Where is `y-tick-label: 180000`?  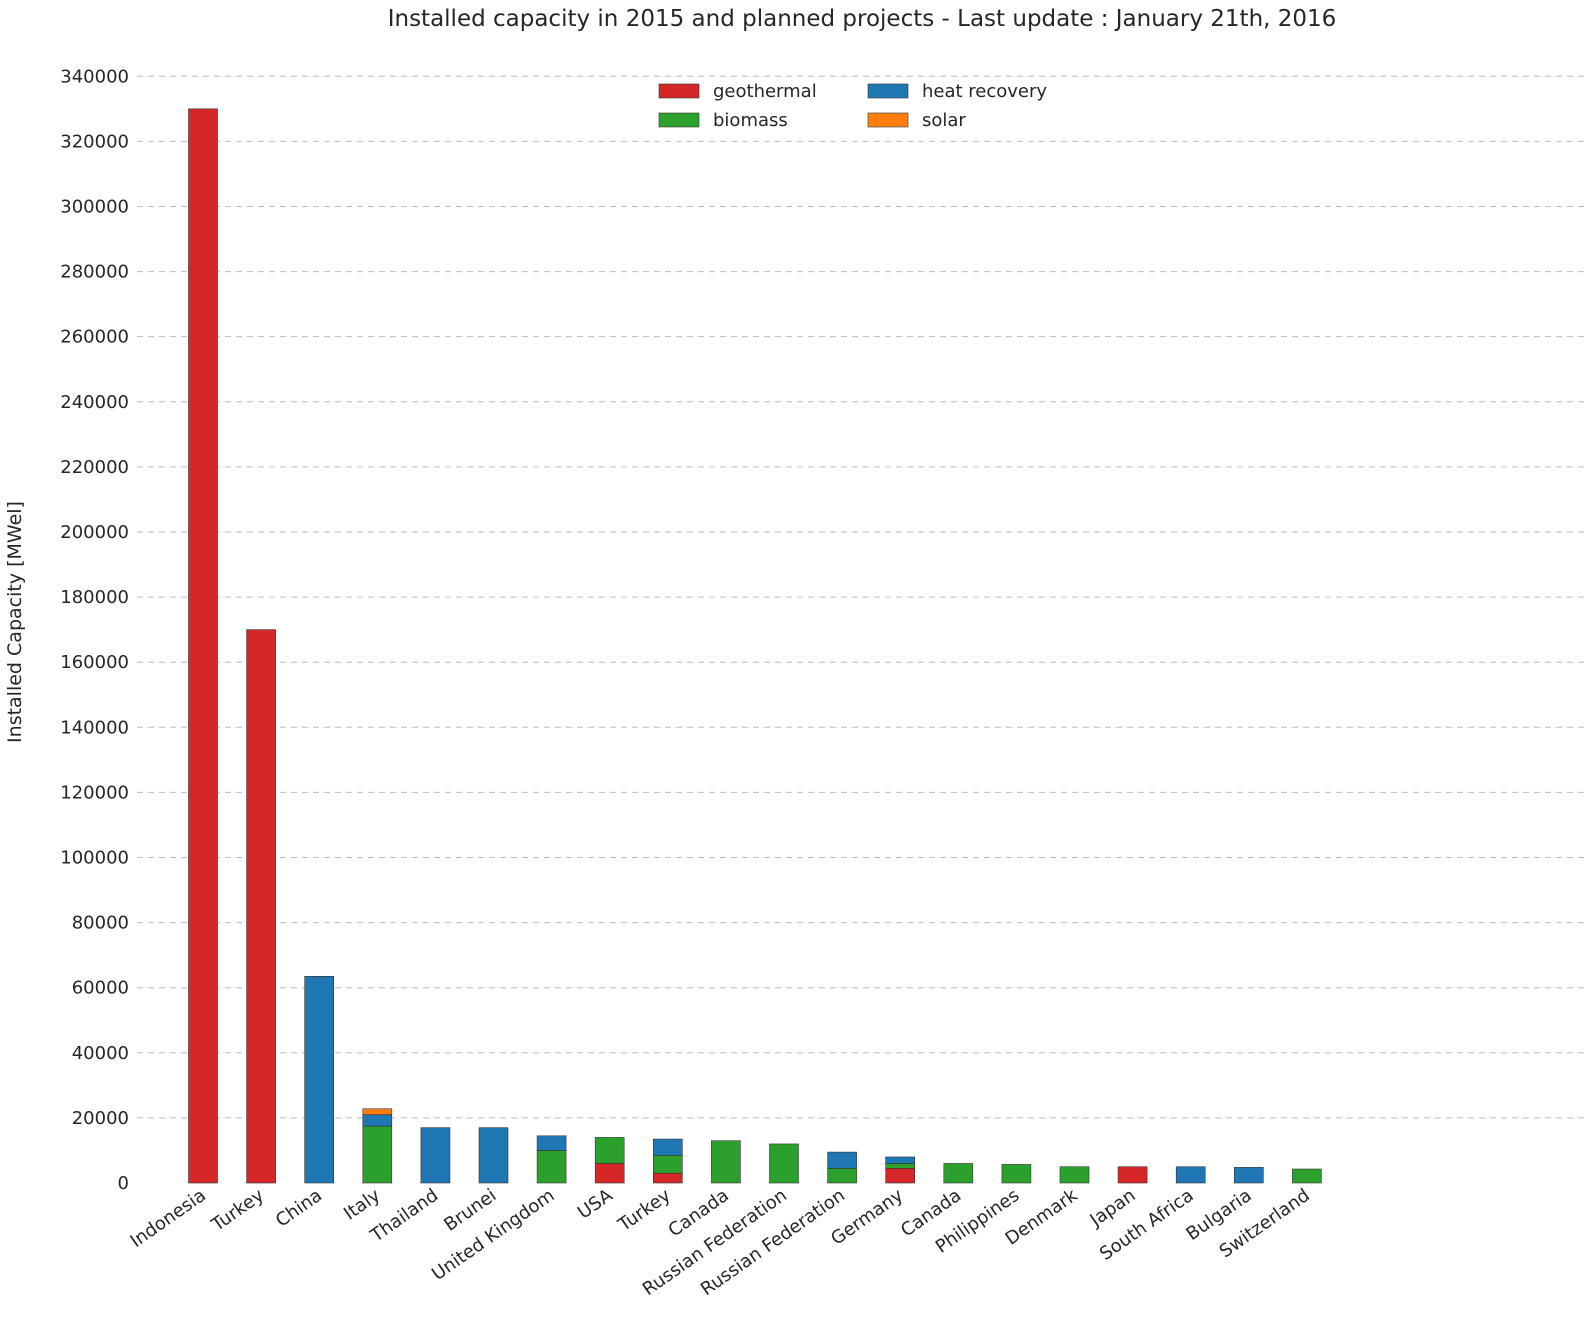 y-tick-label: 180000 is located at coordinates (94, 597).